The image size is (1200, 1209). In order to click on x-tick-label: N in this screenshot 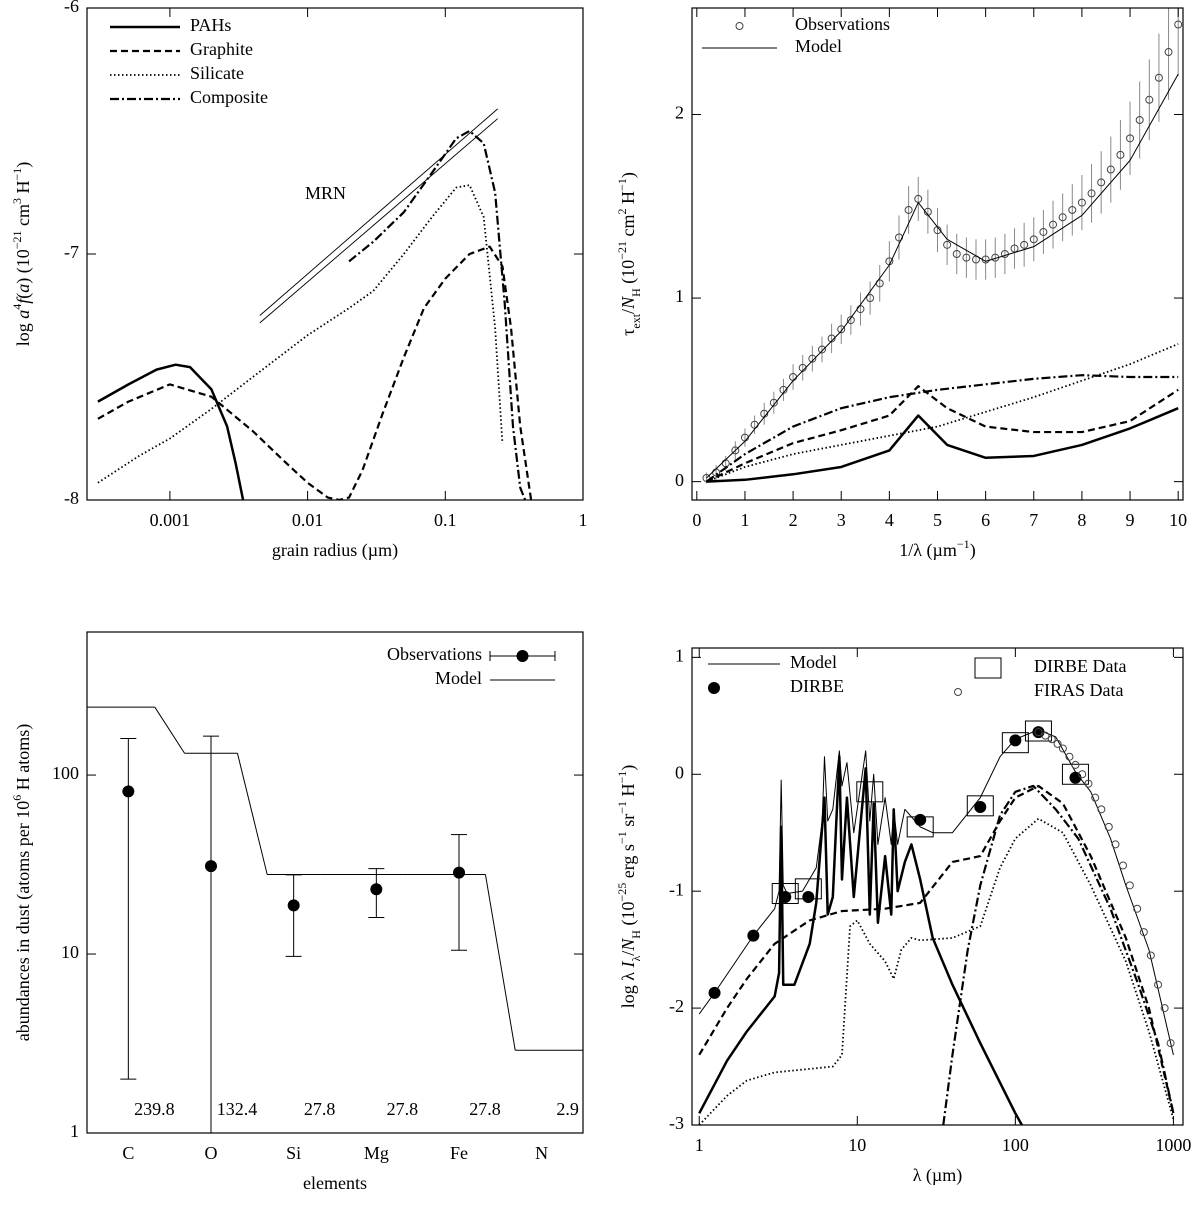, I will do `click(541, 1153)`.